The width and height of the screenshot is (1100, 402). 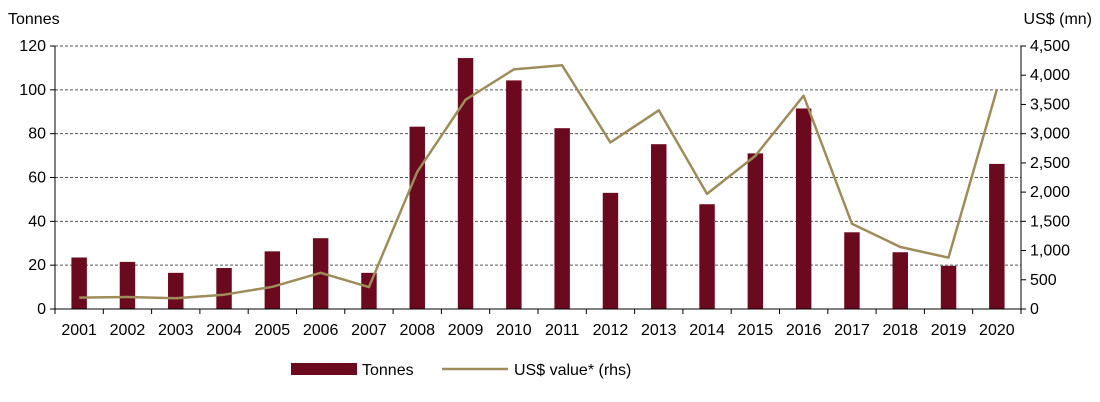 What do you see at coordinates (417, 330) in the screenshot?
I see `x-tick-label: 2008` at bounding box center [417, 330].